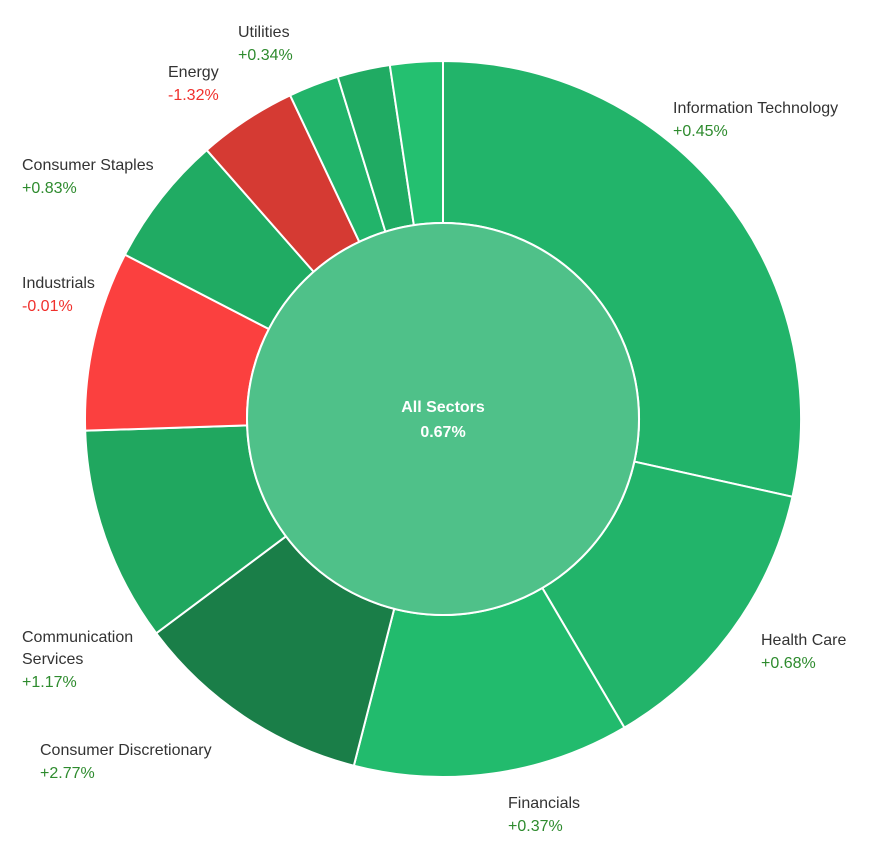  What do you see at coordinates (544, 803) in the screenshot?
I see `label-name-financials: Financials` at bounding box center [544, 803].